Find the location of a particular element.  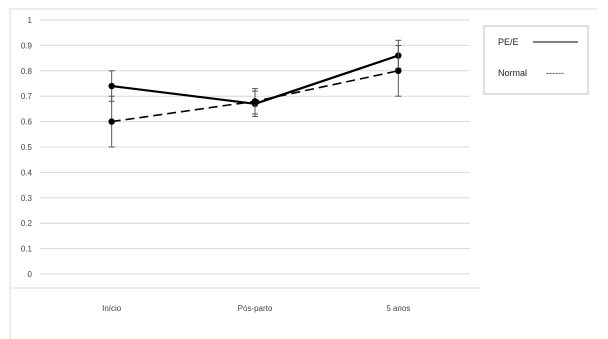

legend-label-pe: PE/E is located at coordinates (508, 42).